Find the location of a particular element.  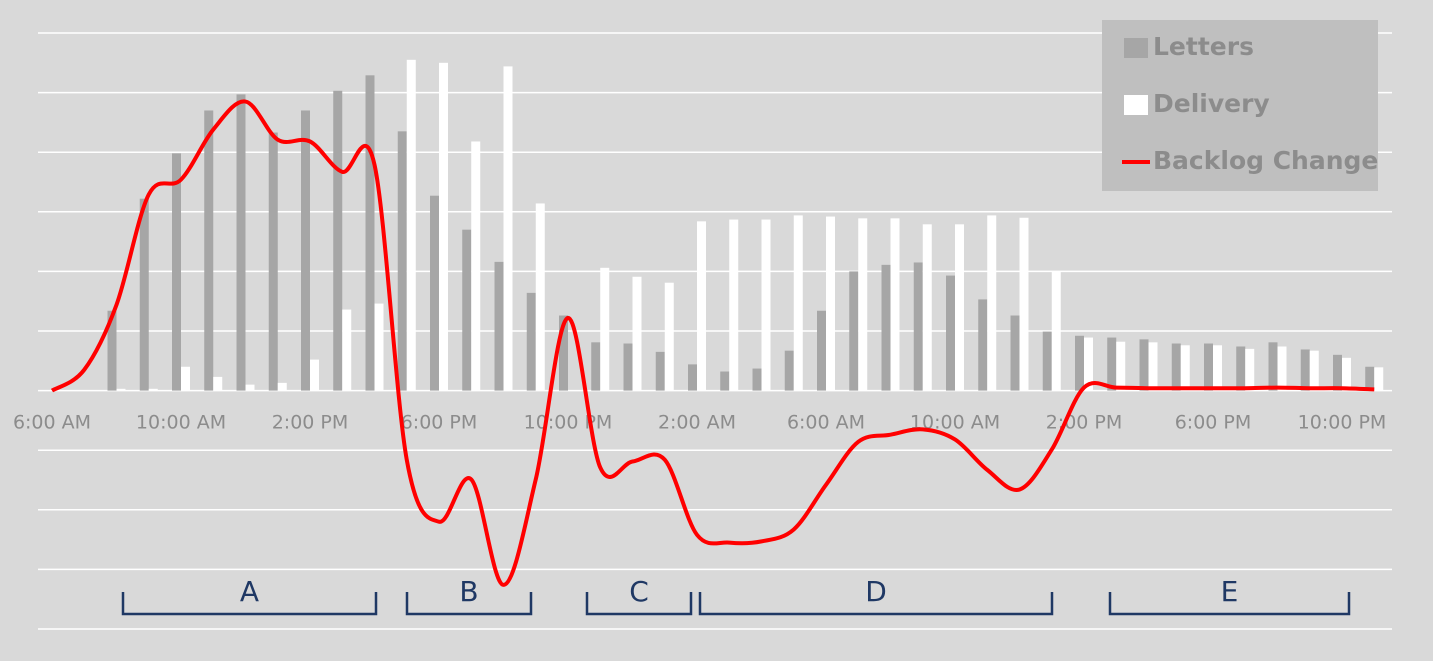

annotation: B is located at coordinates (468, 591).